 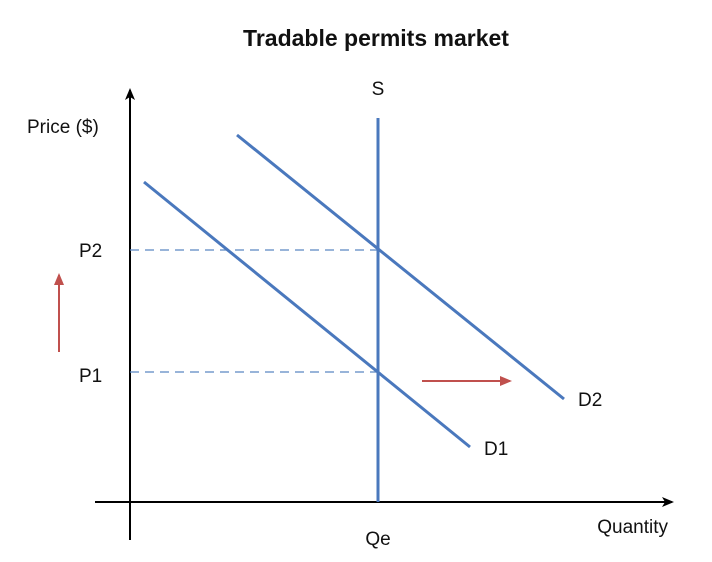 What do you see at coordinates (90, 376) in the screenshot?
I see `p1-label: P1` at bounding box center [90, 376].